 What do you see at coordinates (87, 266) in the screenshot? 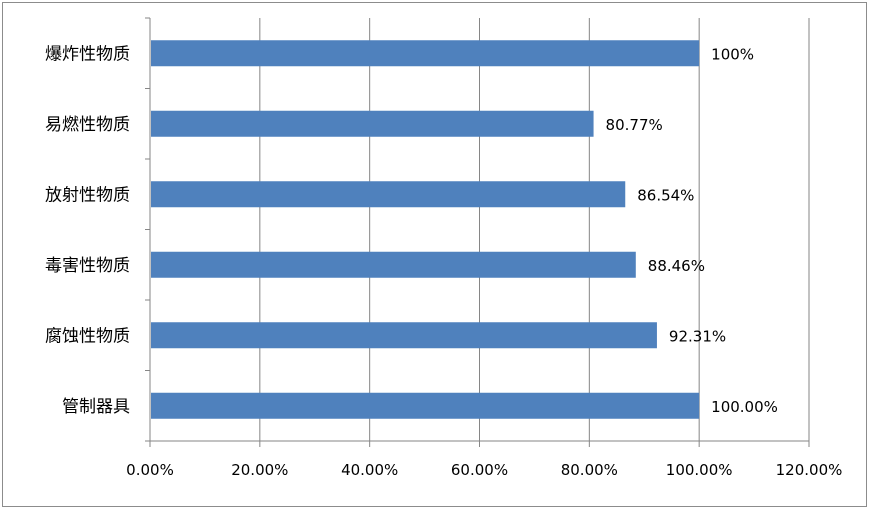
I see `category-label: 毒害性物质` at bounding box center [87, 266].